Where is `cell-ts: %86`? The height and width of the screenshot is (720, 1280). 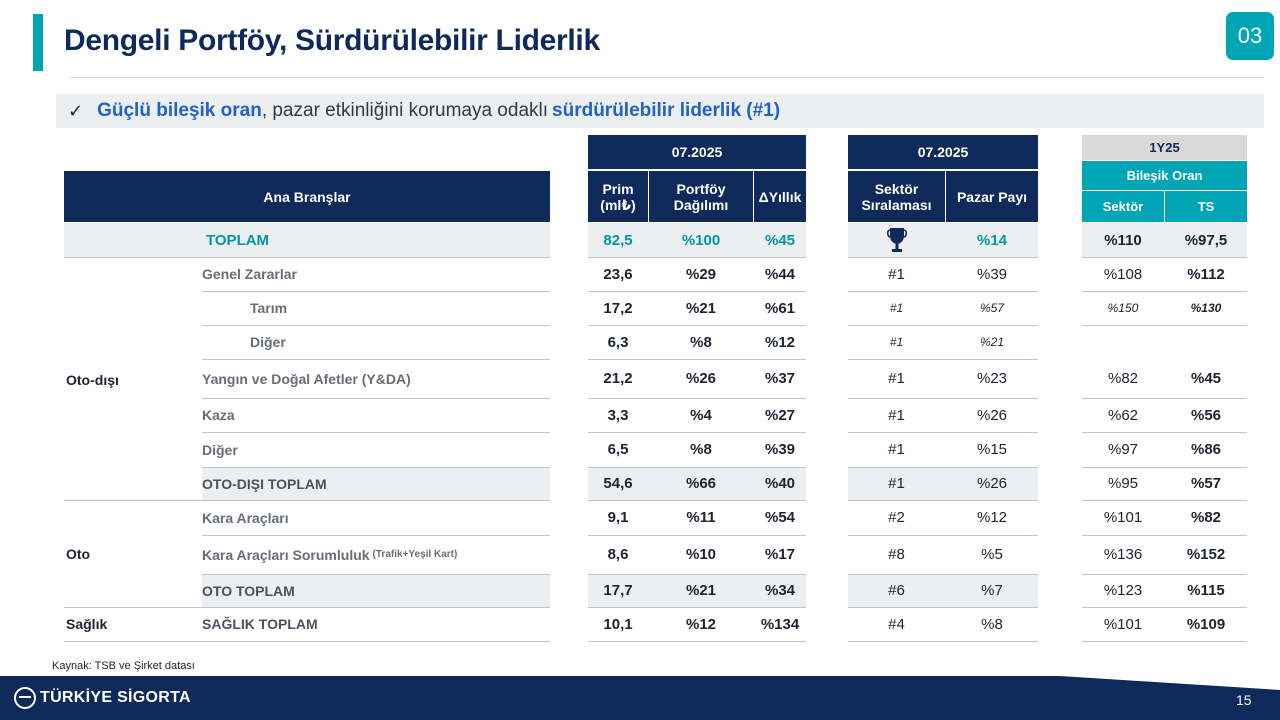
cell-ts: %86 is located at coordinates (1206, 449).